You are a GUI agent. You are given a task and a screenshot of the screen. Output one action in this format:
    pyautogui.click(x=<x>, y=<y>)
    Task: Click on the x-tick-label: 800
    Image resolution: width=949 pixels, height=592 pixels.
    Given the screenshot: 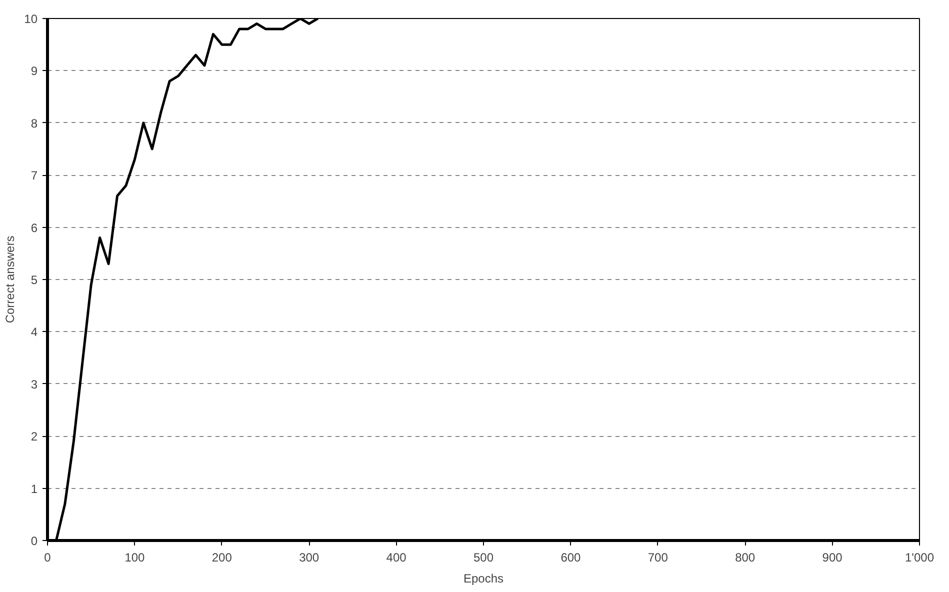 What is the action you would take?
    pyautogui.click(x=745, y=557)
    